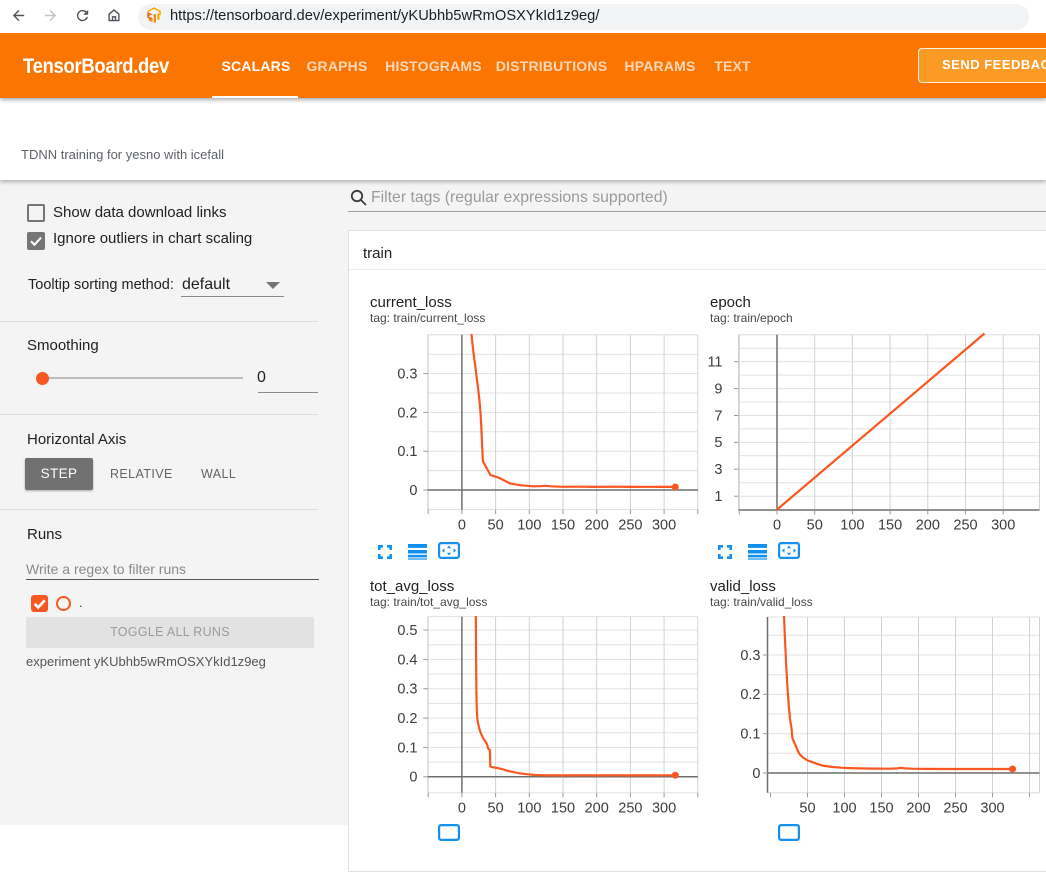  I want to click on svg-text: 0.5, so click(407, 631).